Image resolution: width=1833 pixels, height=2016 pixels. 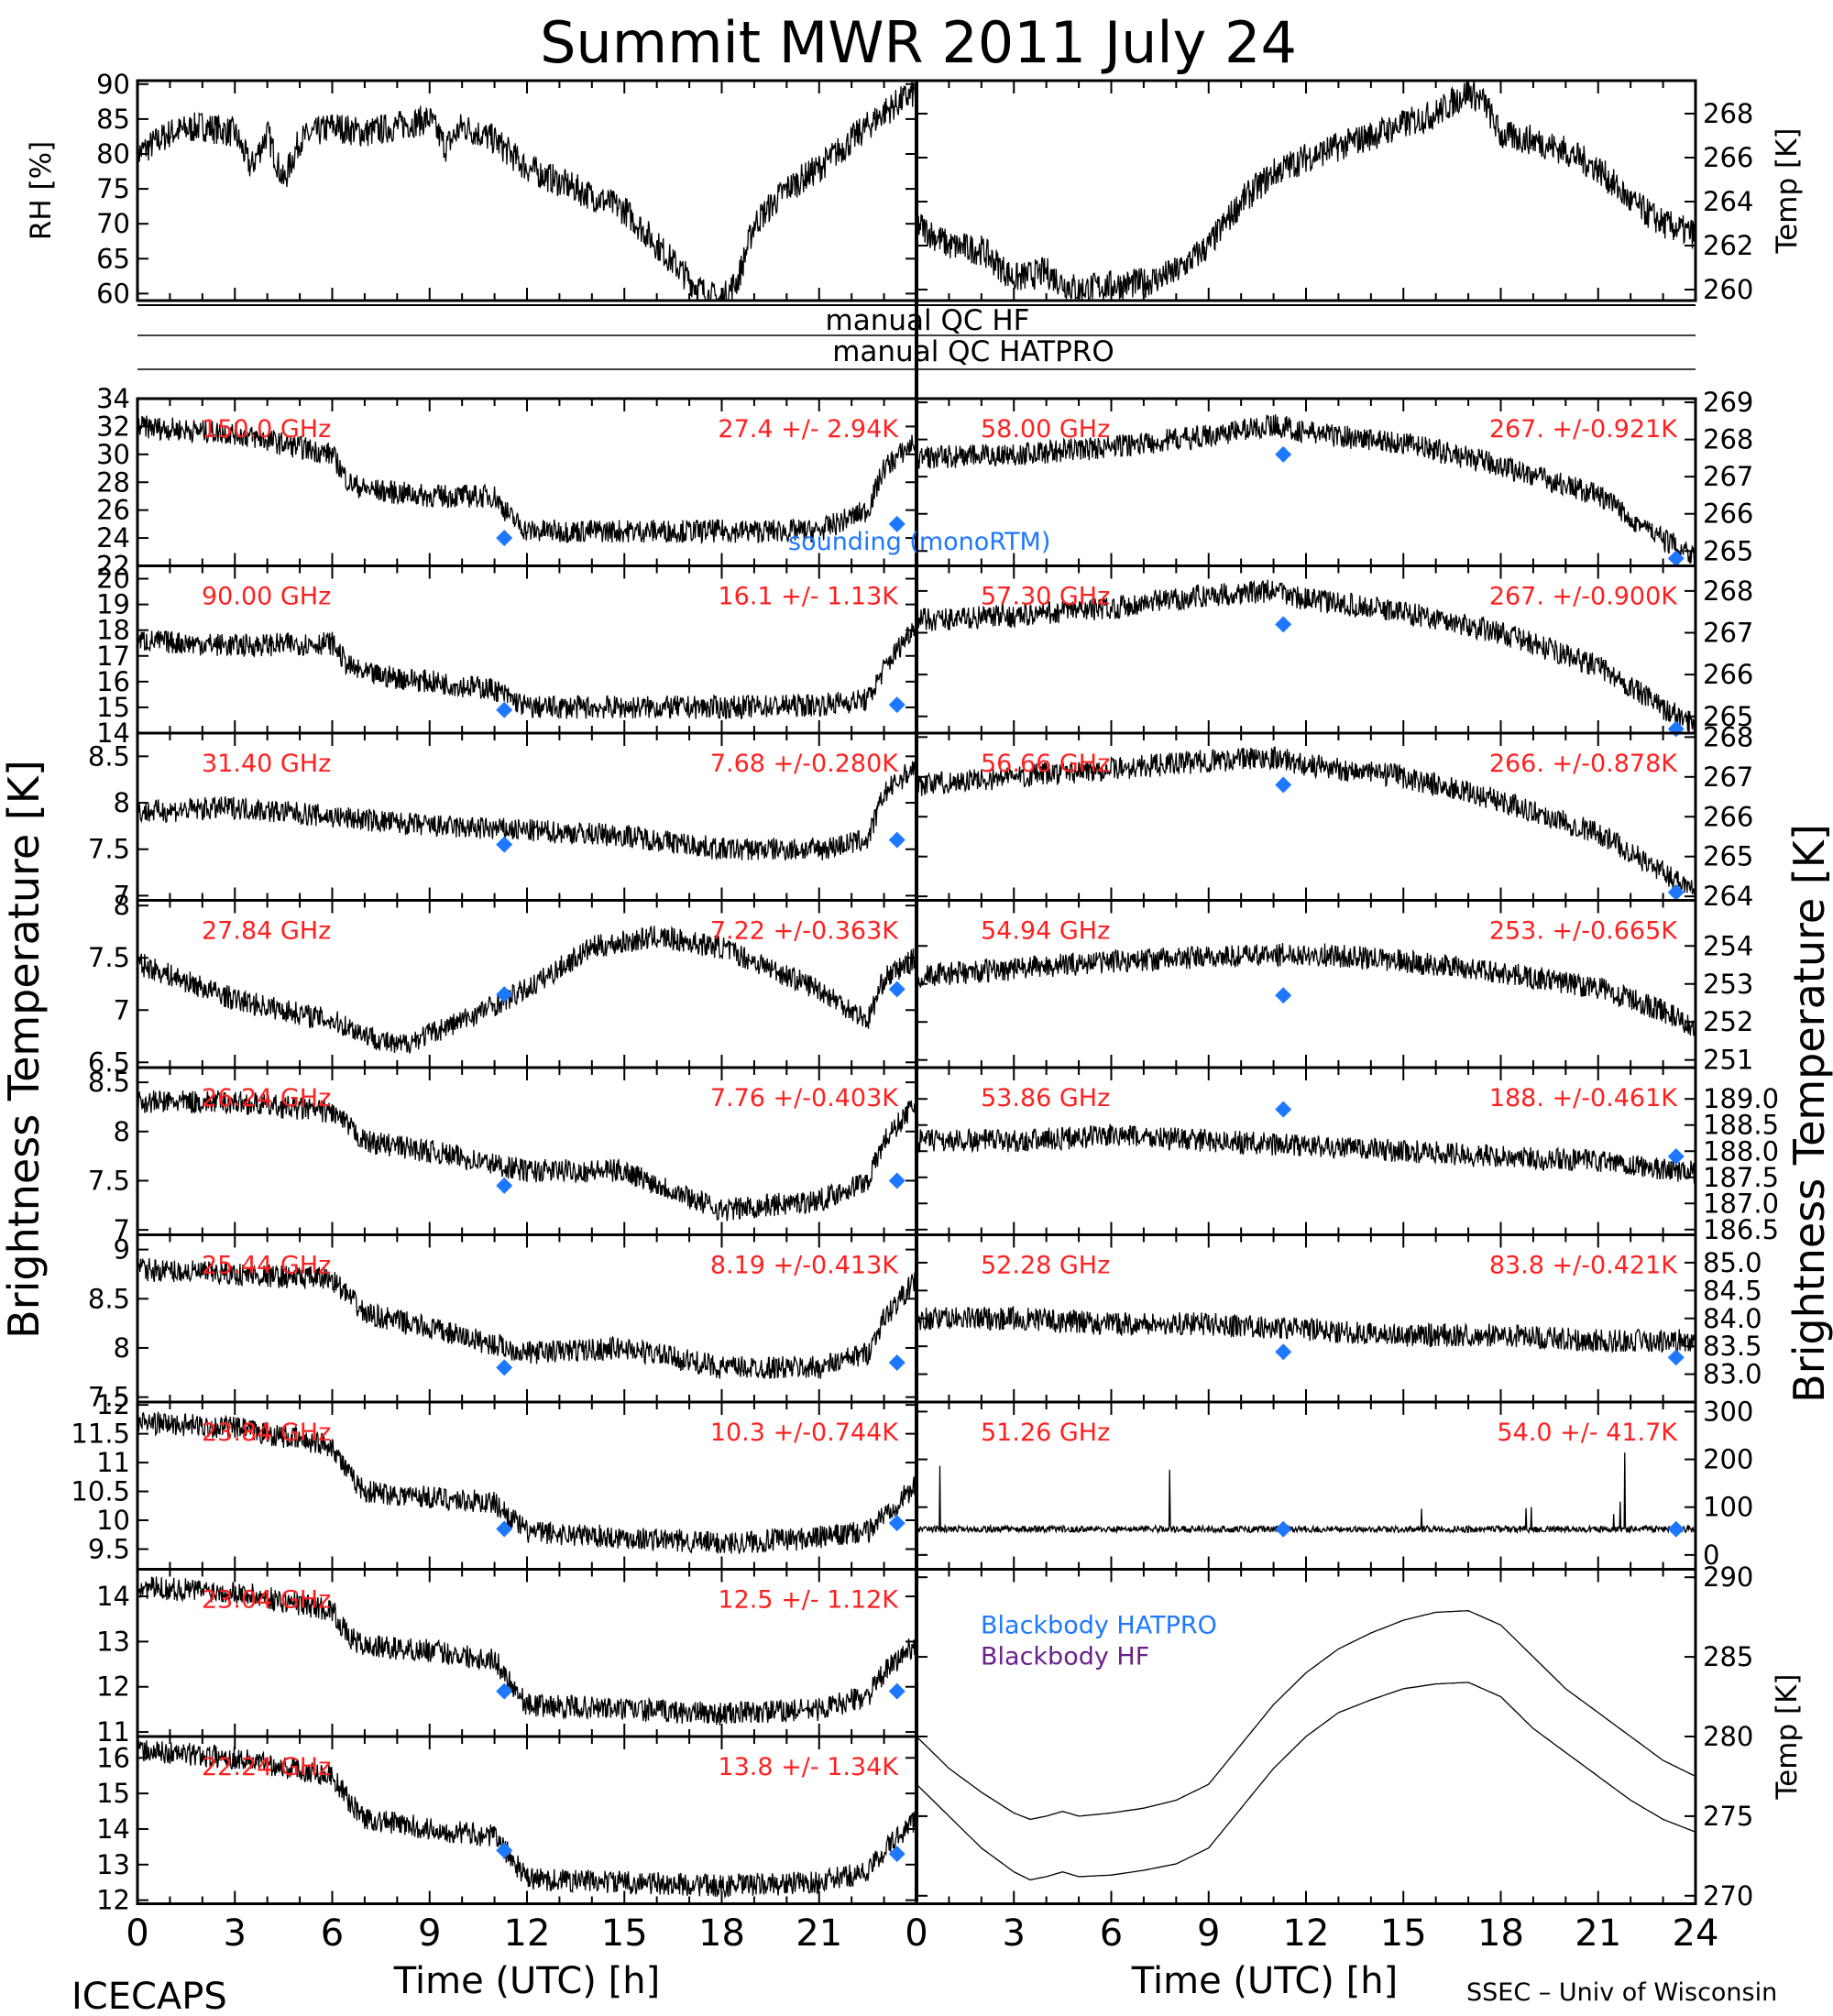 What do you see at coordinates (113, 258) in the screenshot?
I see `y-tick-label: 65` at bounding box center [113, 258].